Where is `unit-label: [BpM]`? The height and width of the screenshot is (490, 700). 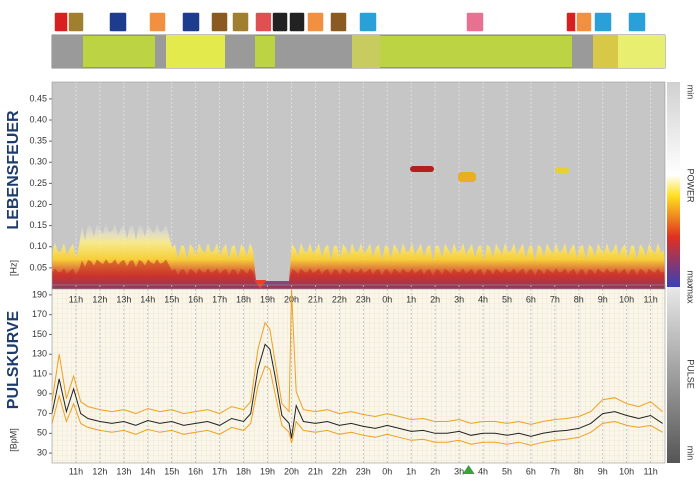
unit-label: [BpM] is located at coordinates (13, 440).